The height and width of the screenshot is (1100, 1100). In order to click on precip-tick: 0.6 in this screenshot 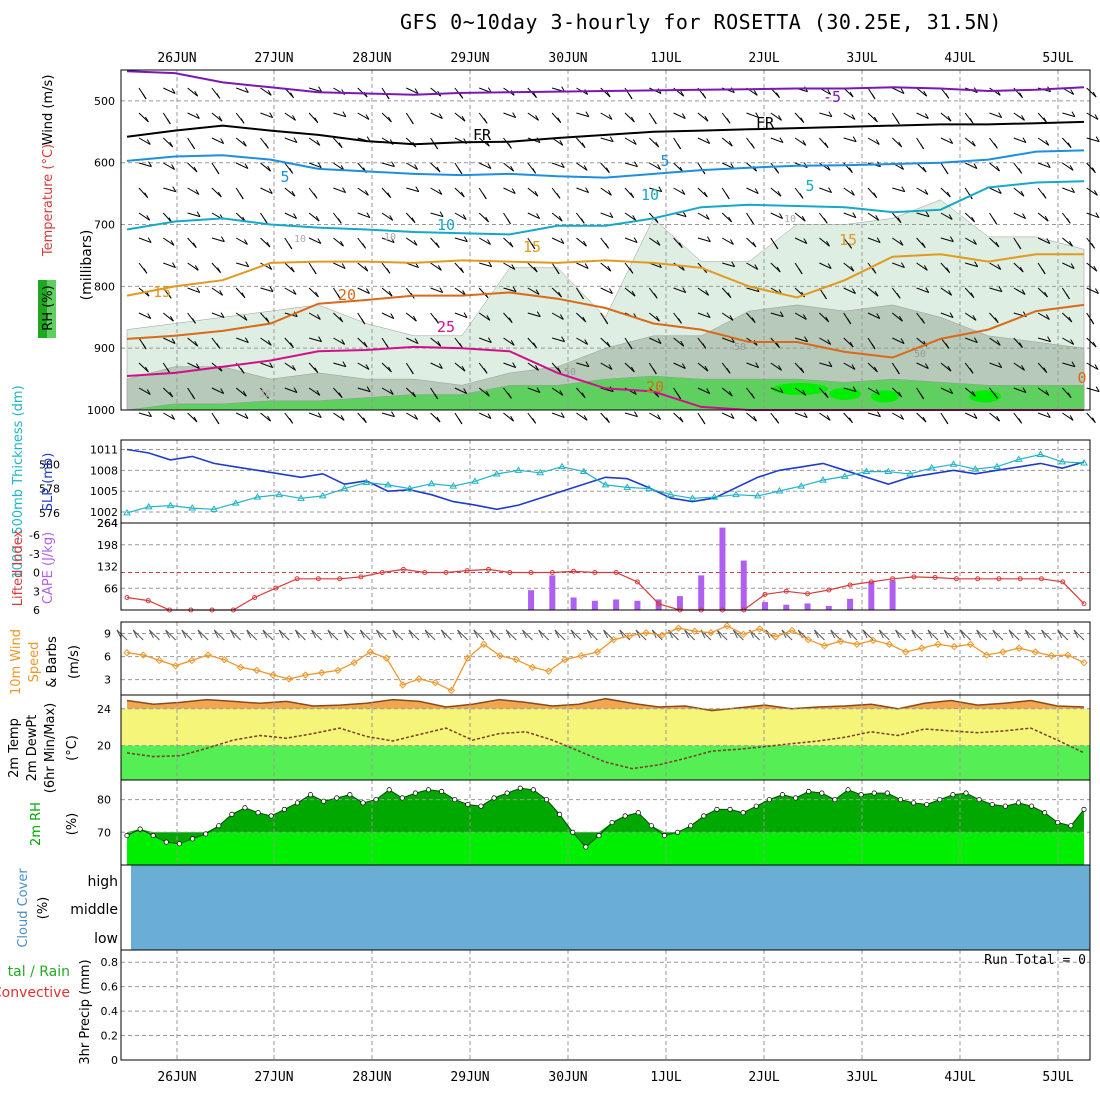, I will do `click(110, 987)`.